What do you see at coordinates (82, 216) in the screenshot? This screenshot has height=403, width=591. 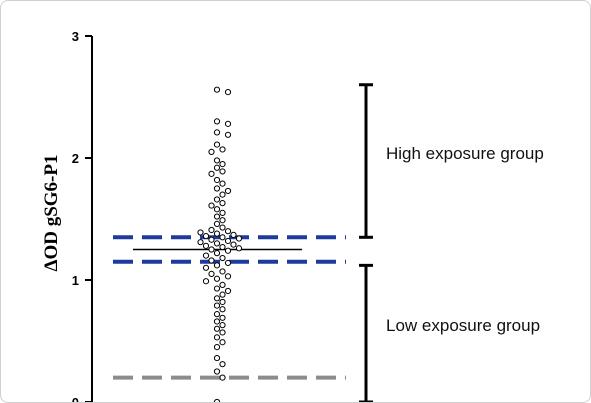 I see `y-axis: 0 1 2 3` at bounding box center [82, 216].